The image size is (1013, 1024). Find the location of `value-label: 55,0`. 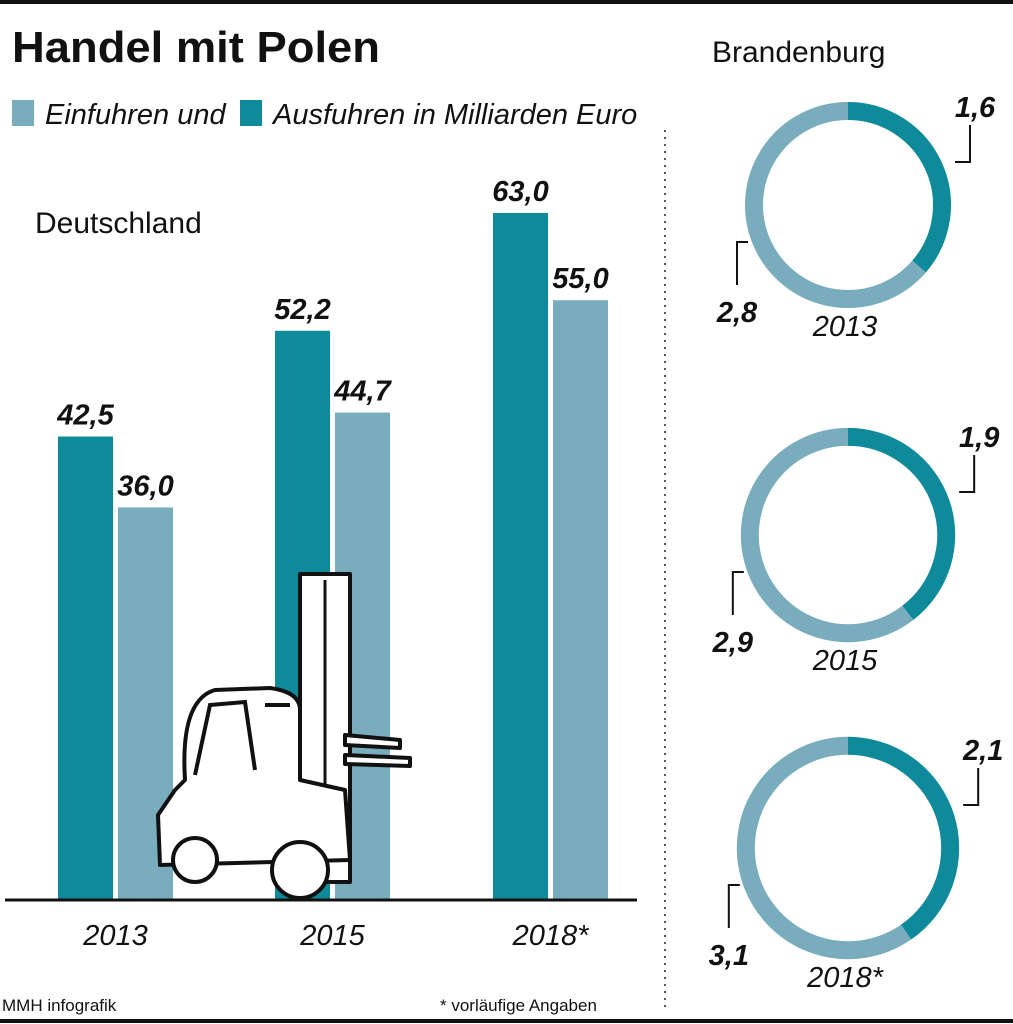

value-label: 55,0 is located at coordinates (580, 279).